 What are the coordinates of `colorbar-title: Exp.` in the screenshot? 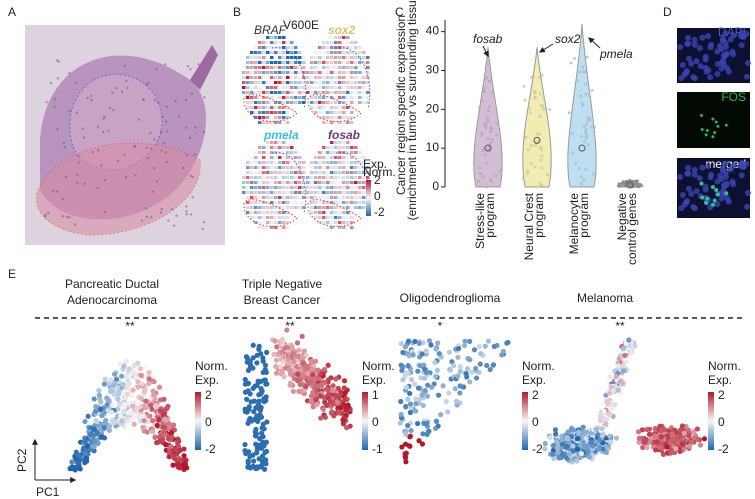 It's located at (207, 380).